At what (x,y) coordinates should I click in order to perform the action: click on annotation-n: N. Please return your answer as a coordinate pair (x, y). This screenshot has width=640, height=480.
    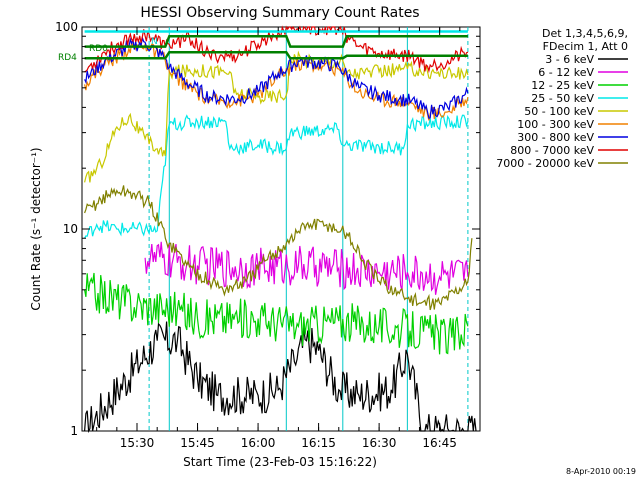
    Looking at the image, I should click on (154, 42).